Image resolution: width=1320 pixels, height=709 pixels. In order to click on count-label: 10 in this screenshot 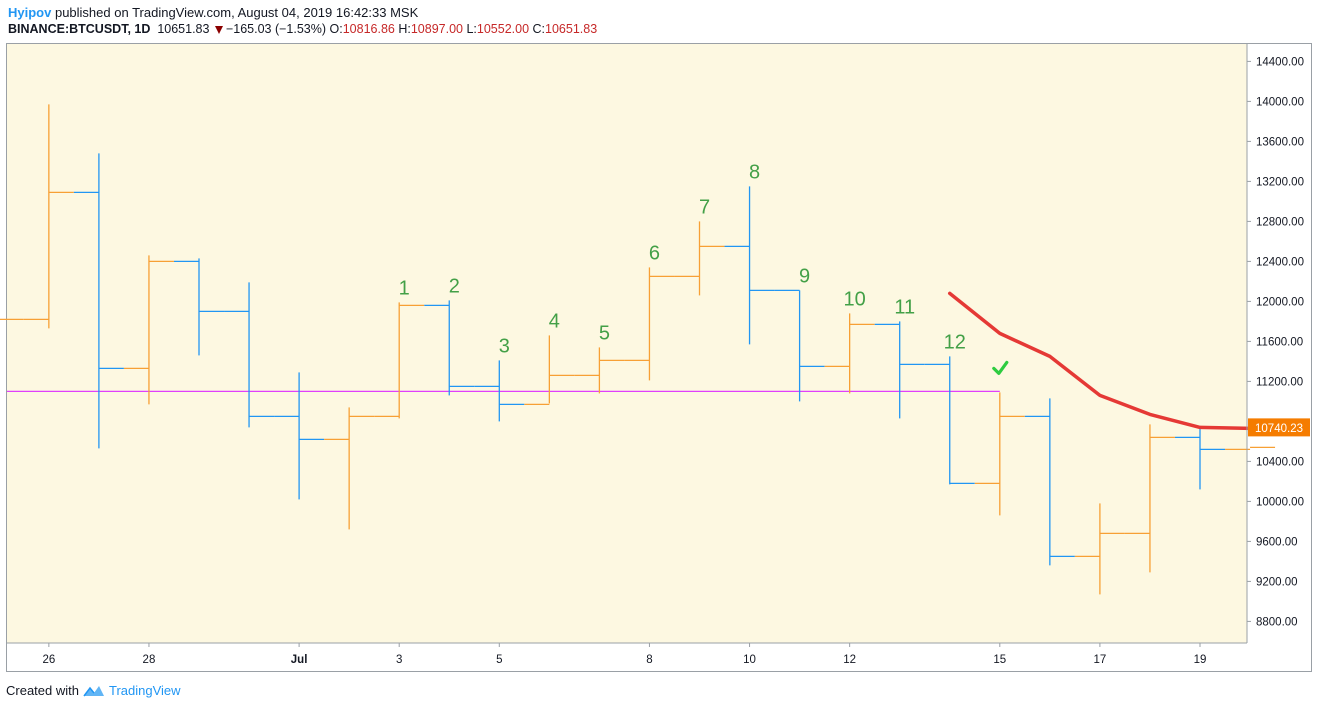, I will do `click(855, 299)`.